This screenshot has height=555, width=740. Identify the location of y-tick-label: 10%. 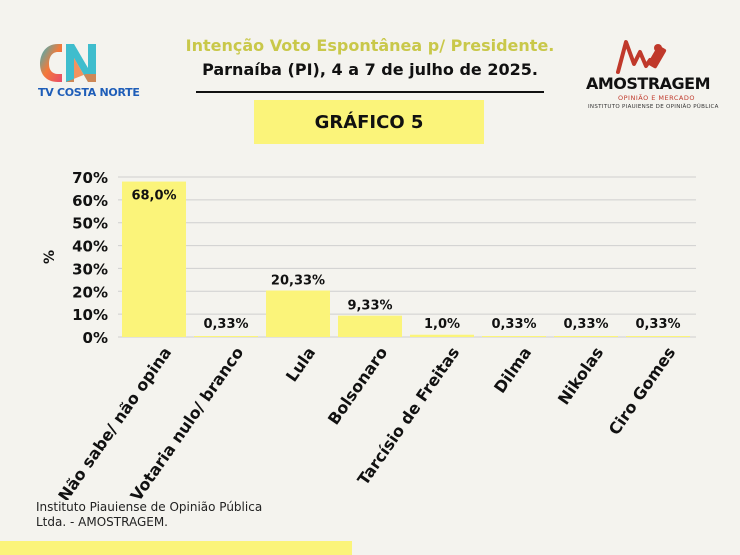
(90, 315).